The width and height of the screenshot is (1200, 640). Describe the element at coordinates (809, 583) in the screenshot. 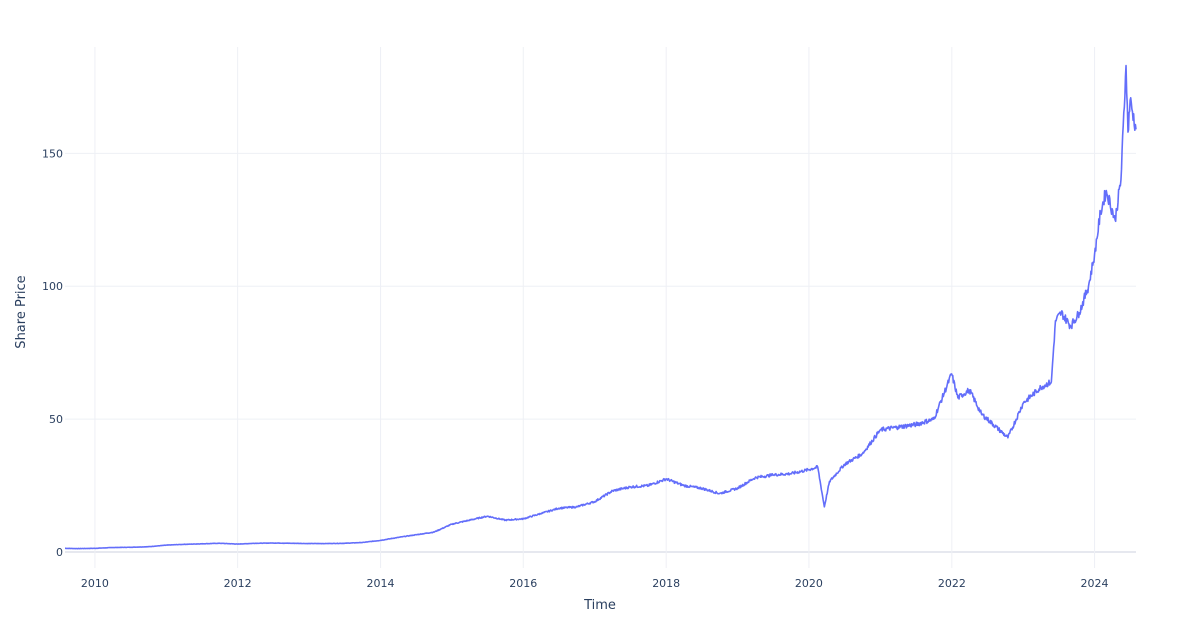

I see `x-tick-label: 2020` at that location.